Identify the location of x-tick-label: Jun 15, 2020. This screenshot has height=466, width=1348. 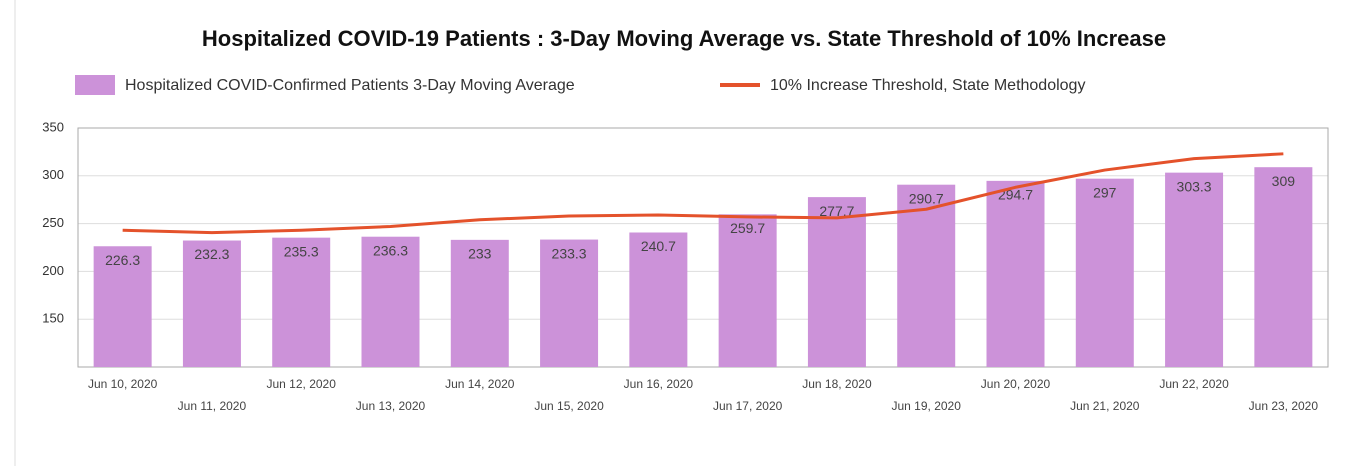
(569, 406).